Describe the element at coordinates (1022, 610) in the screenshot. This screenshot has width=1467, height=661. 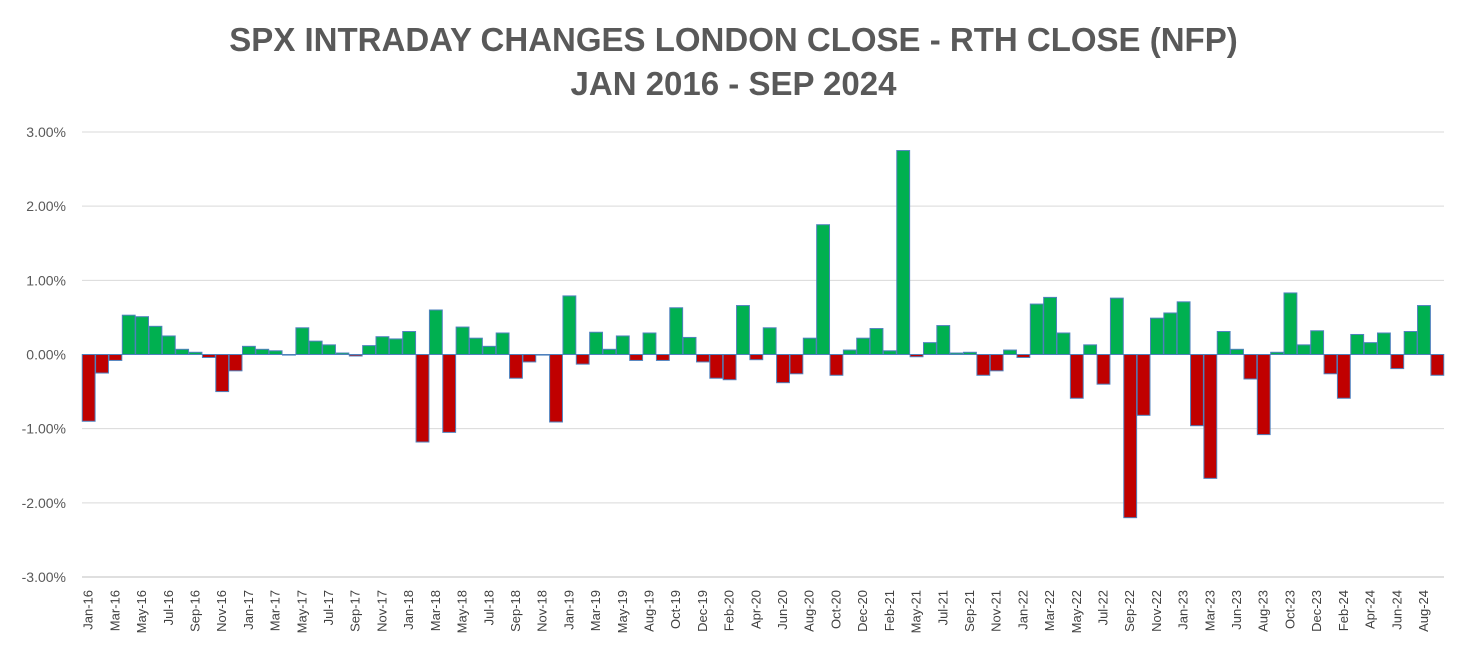
I see `x-tick-label: Jan-22` at that location.